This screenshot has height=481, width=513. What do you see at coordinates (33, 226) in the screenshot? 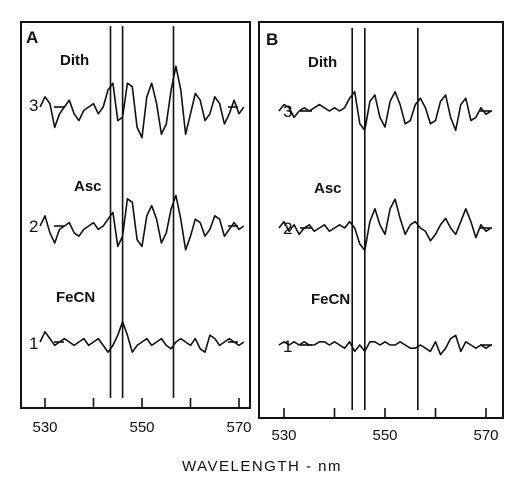
I see `panel-a-trace-2-number: 2` at bounding box center [33, 226].